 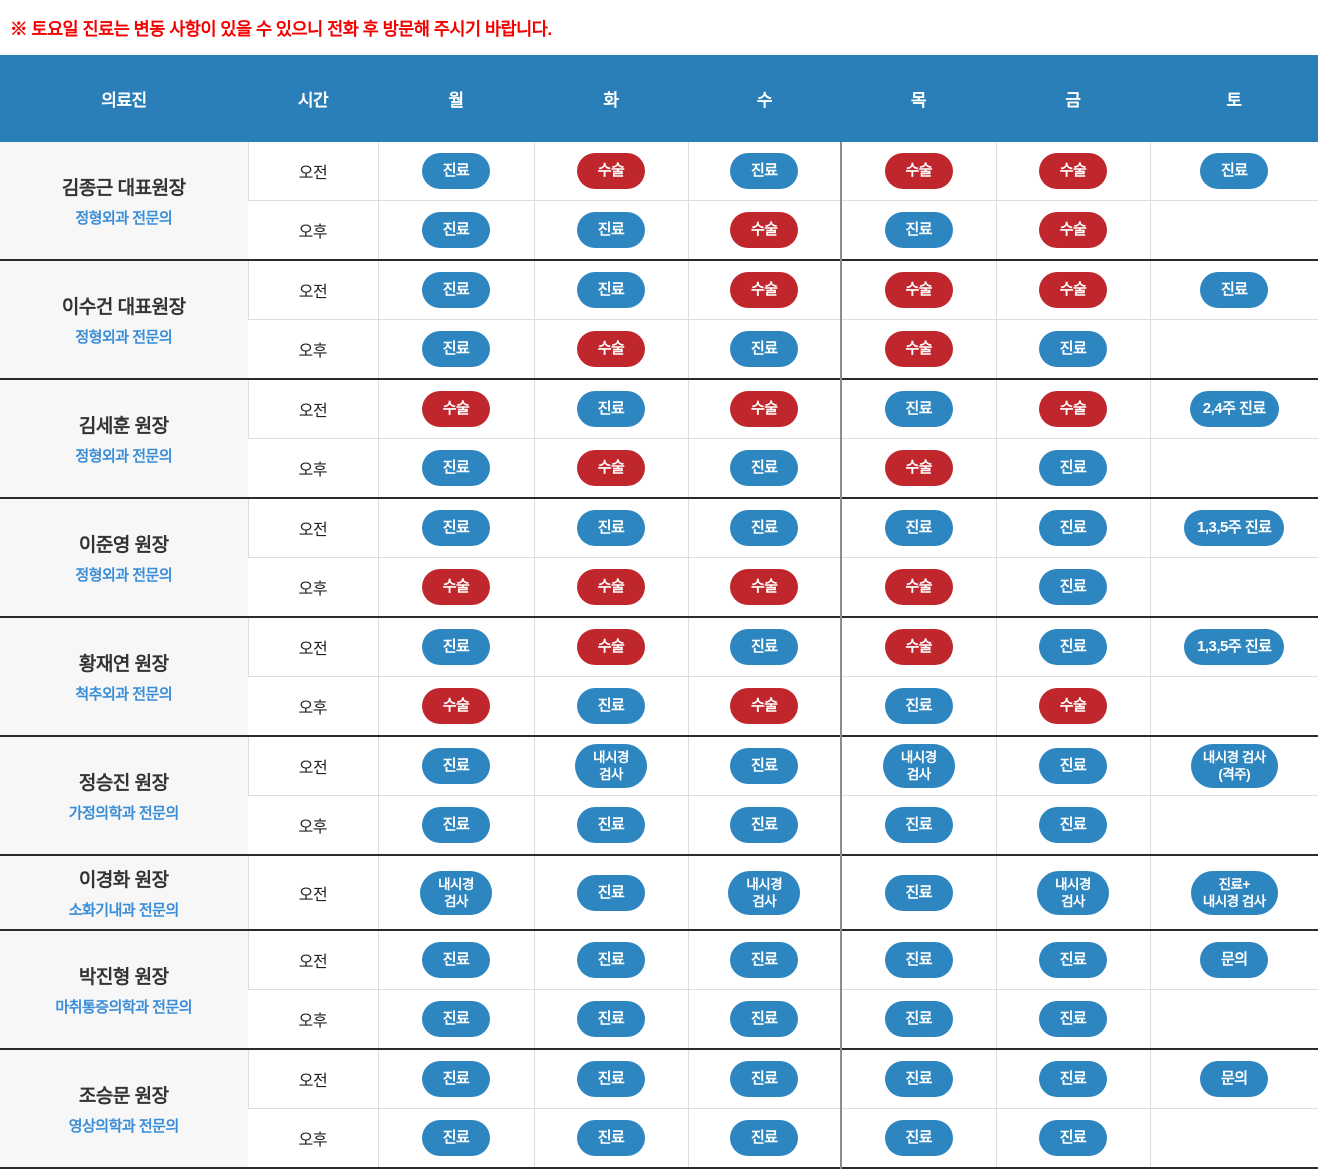 What do you see at coordinates (124, 676) in the screenshot?
I see `doctor-cell: 황재연 원장 척추외과 전문의` at bounding box center [124, 676].